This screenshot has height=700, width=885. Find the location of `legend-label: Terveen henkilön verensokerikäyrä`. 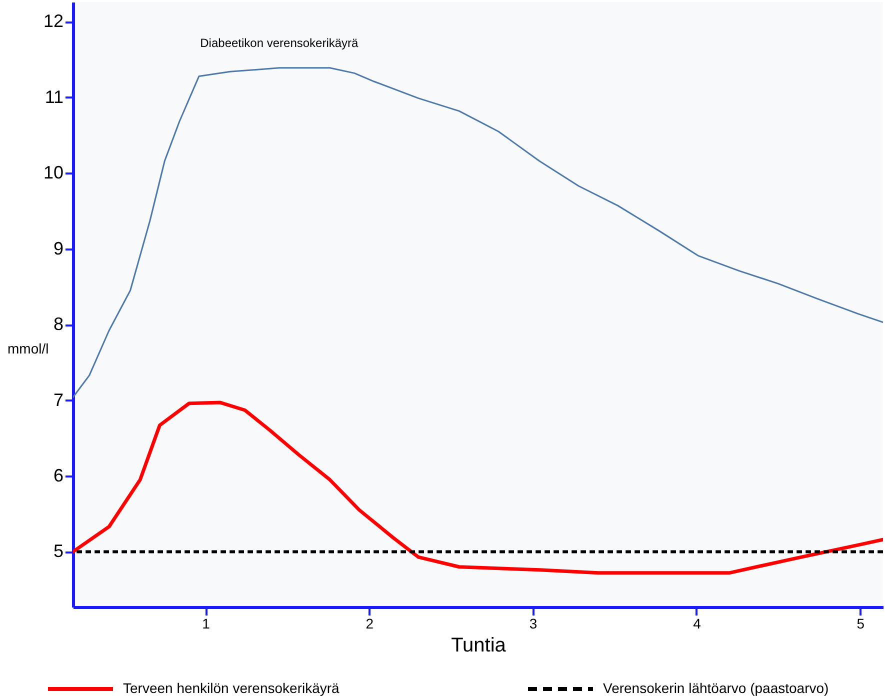

legend-label: Terveen henkilön verensokerikäyrä is located at coordinates (231, 688).